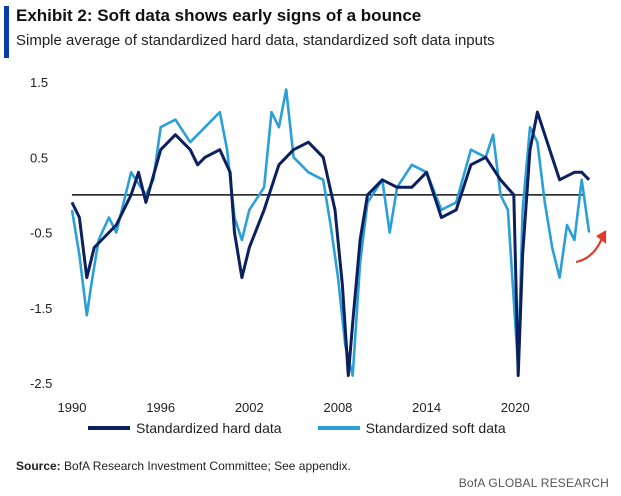 This screenshot has width=621, height=496. I want to click on x-tick-label: 2020, so click(515, 407).